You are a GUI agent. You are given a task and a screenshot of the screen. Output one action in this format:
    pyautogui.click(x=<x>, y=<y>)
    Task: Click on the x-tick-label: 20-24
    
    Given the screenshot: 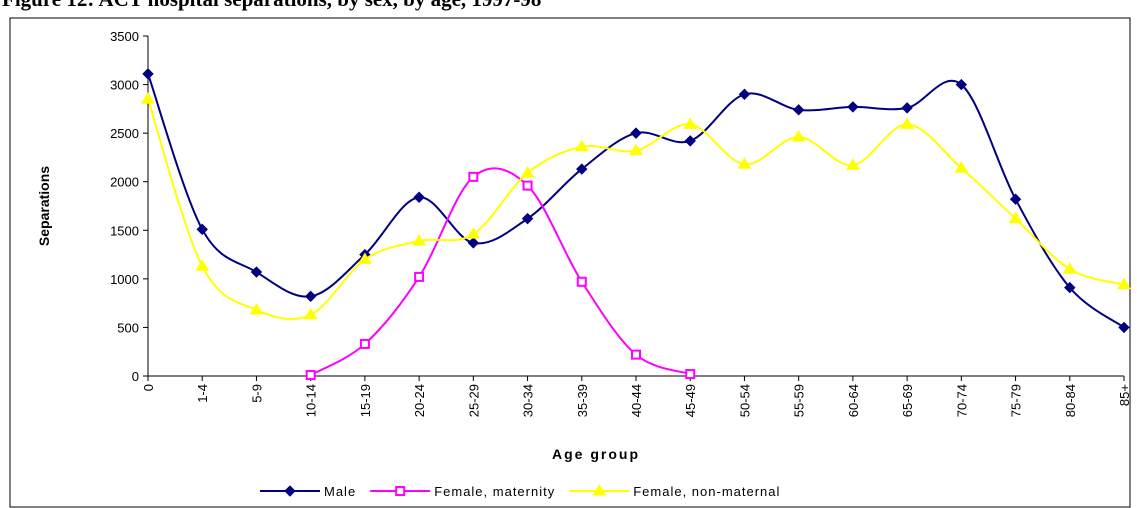 What is the action you would take?
    pyautogui.click(x=419, y=400)
    